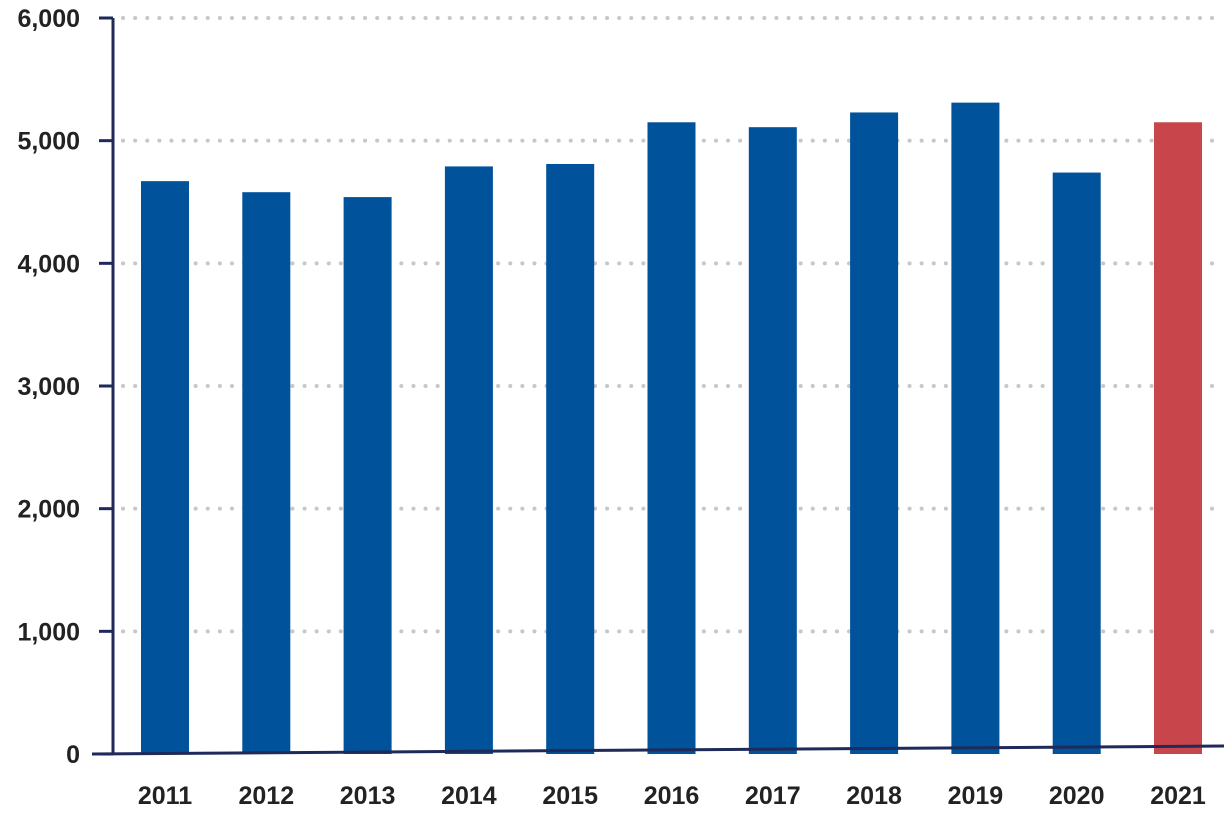  What do you see at coordinates (1178, 796) in the screenshot?
I see `x-tick-label: 2021` at bounding box center [1178, 796].